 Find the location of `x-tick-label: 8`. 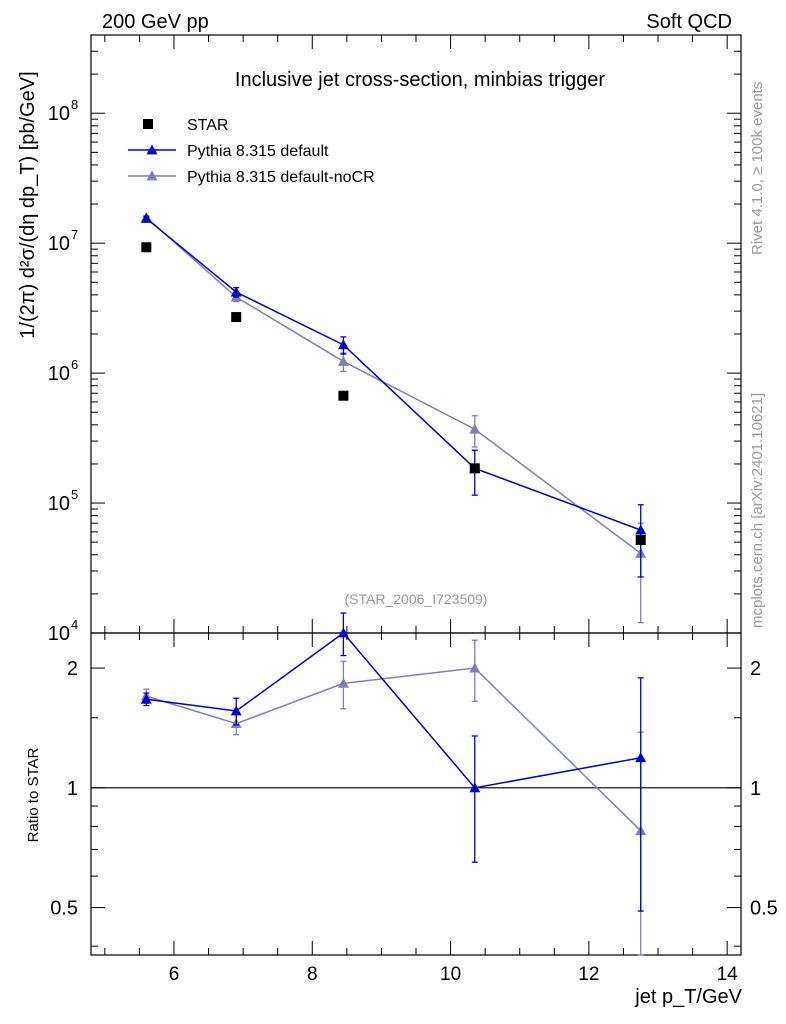

x-tick-label: 8 is located at coordinates (312, 974).